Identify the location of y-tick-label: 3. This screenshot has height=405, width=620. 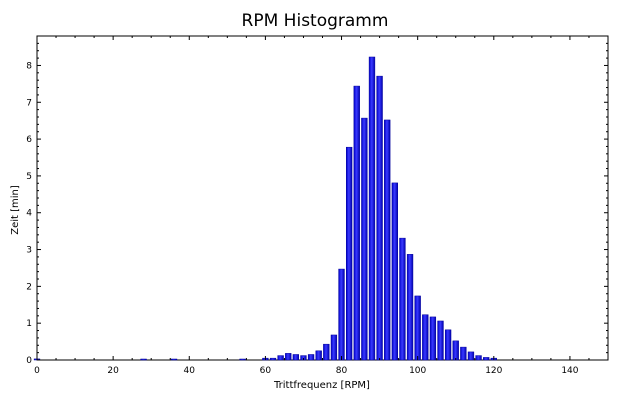
(29, 251).